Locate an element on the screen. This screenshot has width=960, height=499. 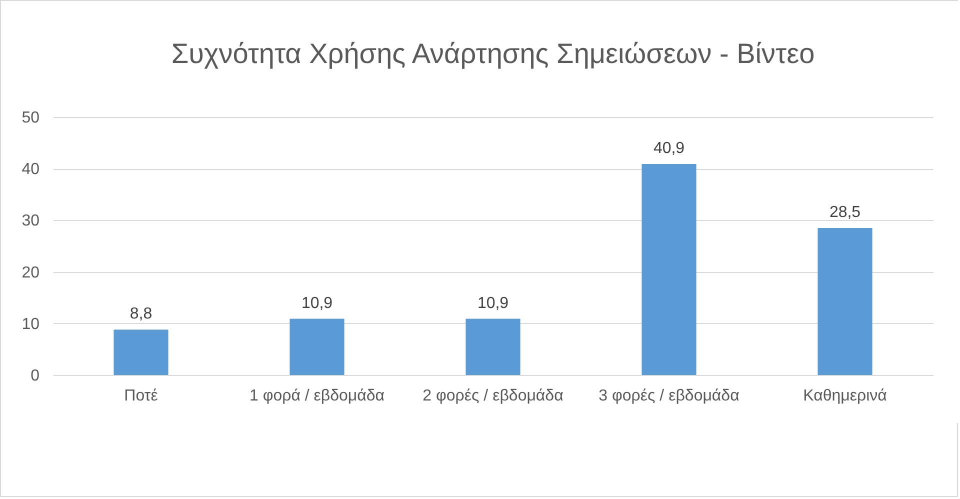
chart-title: Συχνότητα Χρήσης Ανάρτησης Σημειώσεων - Βίντεο is located at coordinates (493, 53).